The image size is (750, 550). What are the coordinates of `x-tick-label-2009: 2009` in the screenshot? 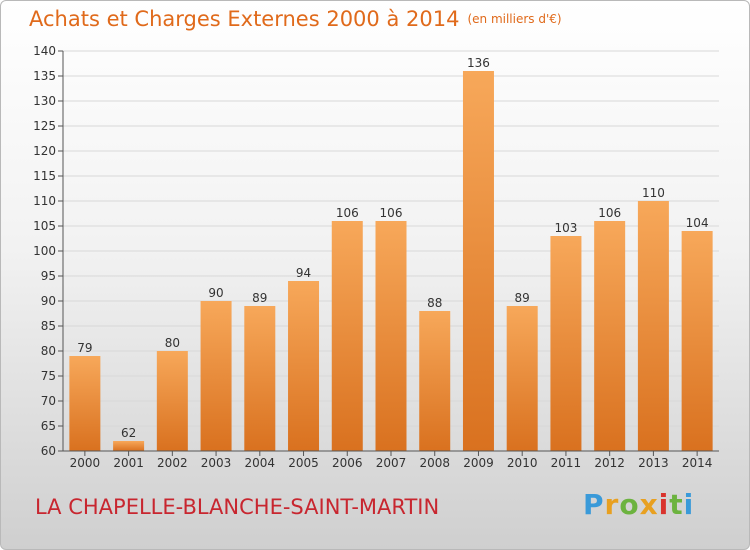 It's located at (478, 463).